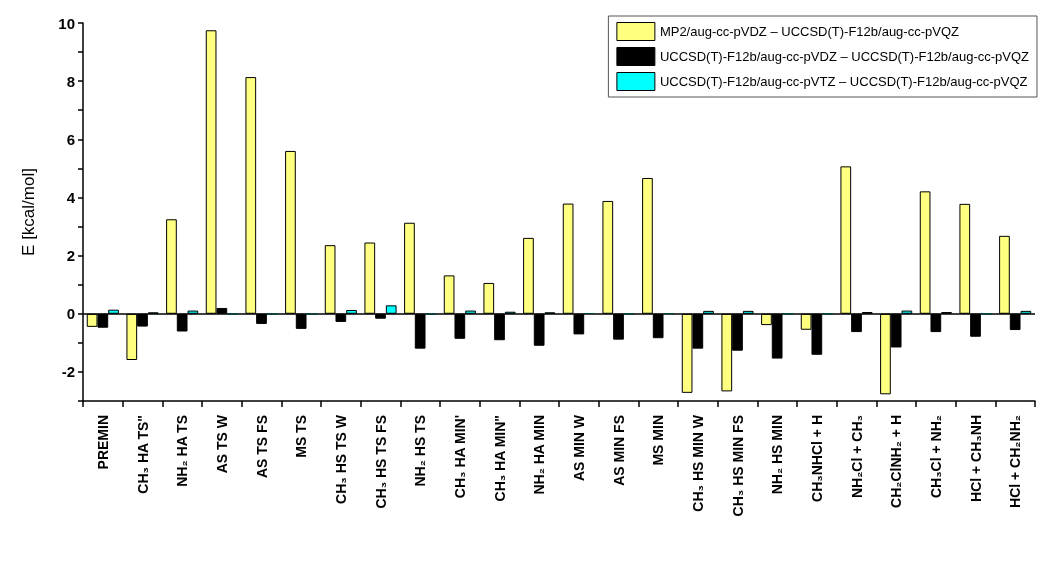  I want to click on x-tick-label: NH₂ HA MIN, so click(539, 455).